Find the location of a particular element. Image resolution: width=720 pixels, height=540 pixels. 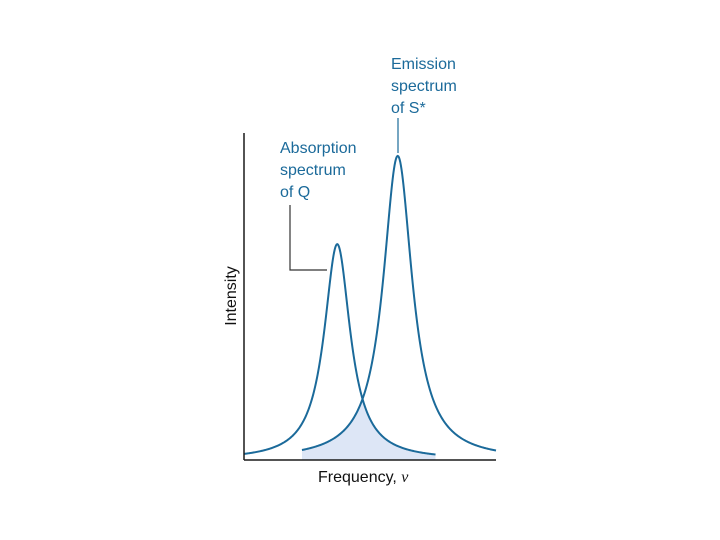

x-axis-label-text: Frequency, is located at coordinates (359, 477).